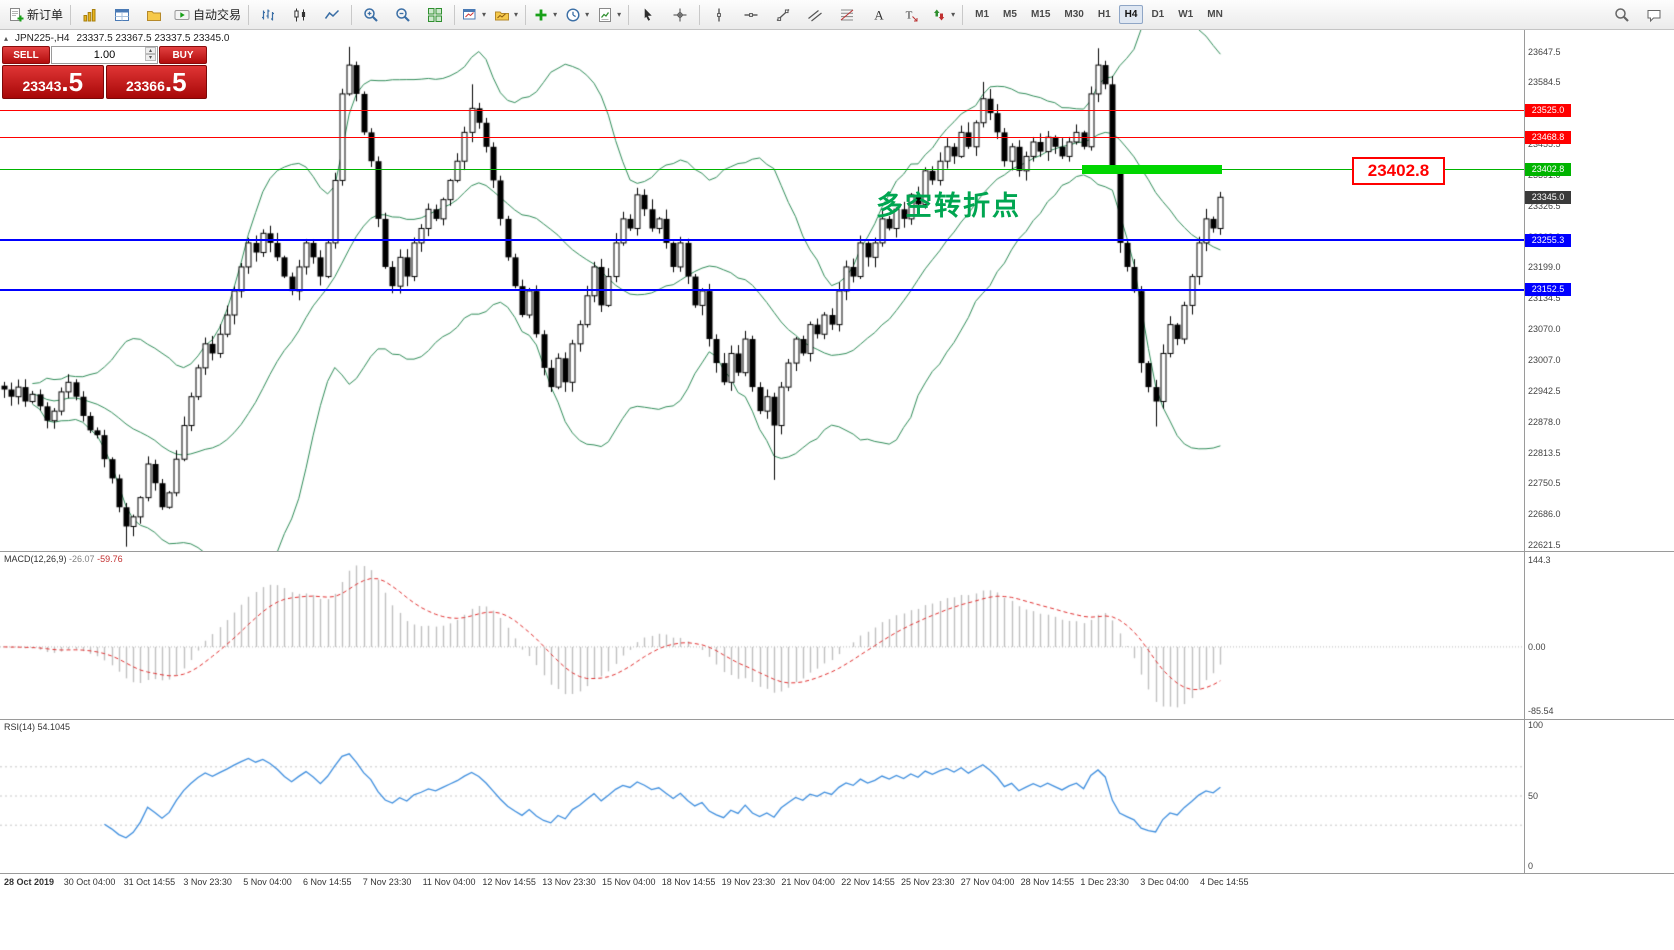 This screenshot has height=950, width=1674. What do you see at coordinates (150, 50) in the screenshot?
I see `spin-up-icon: ▴` at bounding box center [150, 50].